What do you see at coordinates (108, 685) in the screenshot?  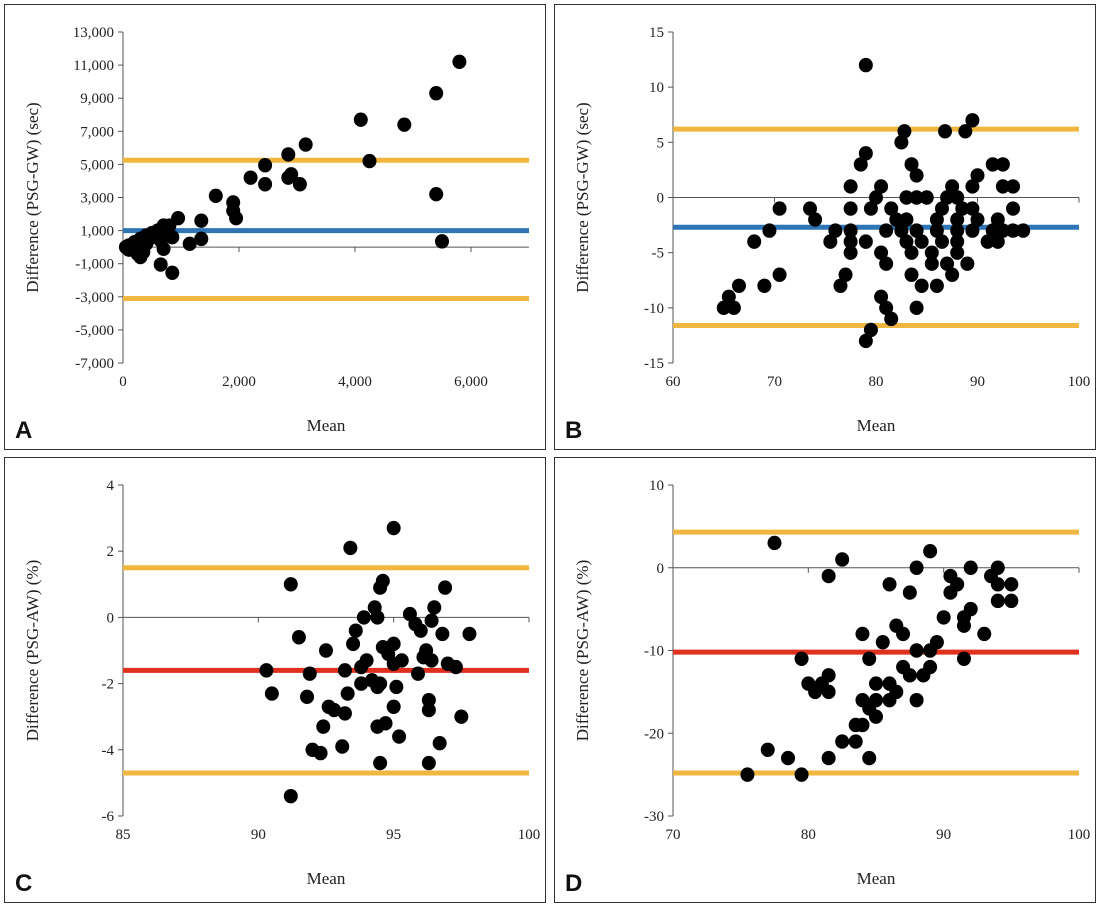 I see `y-tick-label: -2` at bounding box center [108, 685].